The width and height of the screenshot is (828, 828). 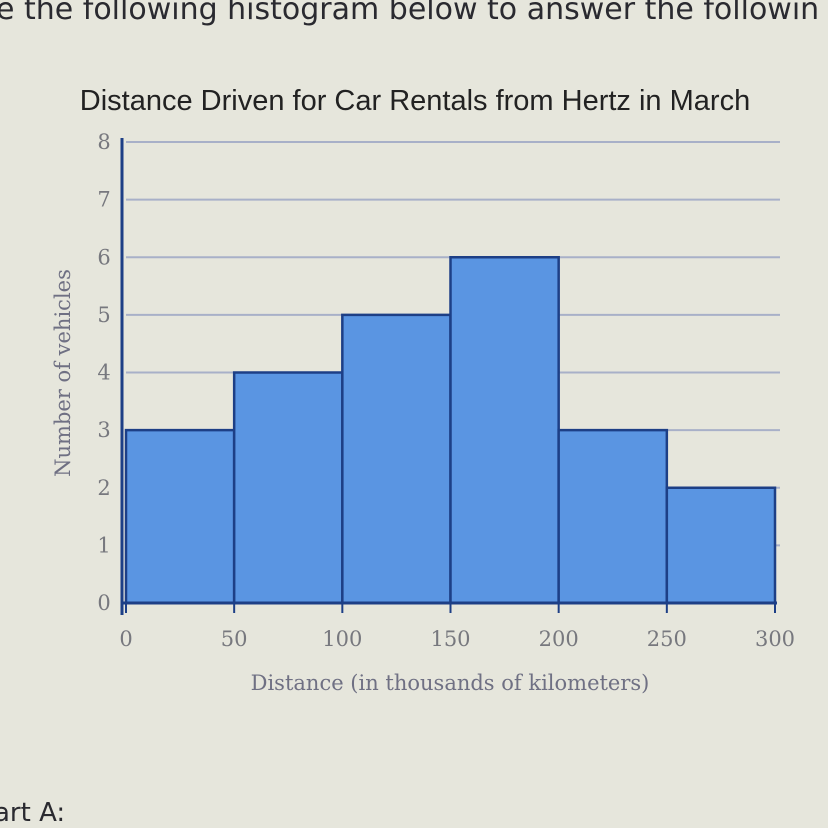 What do you see at coordinates (103, 488) in the screenshot?
I see `y-tick-label: 2` at bounding box center [103, 488].